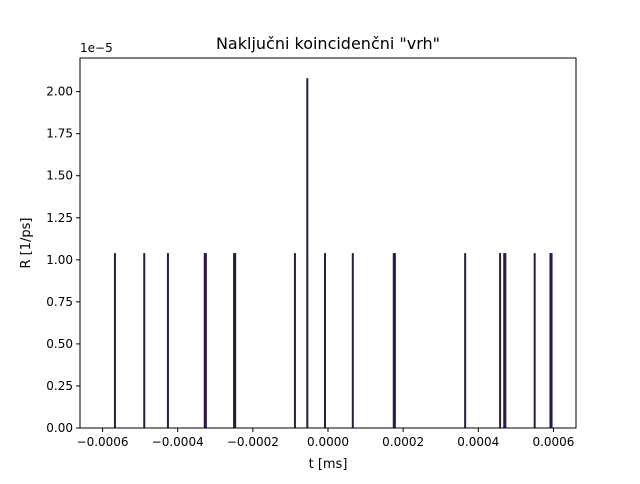 The height and width of the screenshot is (484, 640). Describe the element at coordinates (328, 43) in the screenshot. I see `chart-title: Naključni koincidenčni "vrh"` at that location.